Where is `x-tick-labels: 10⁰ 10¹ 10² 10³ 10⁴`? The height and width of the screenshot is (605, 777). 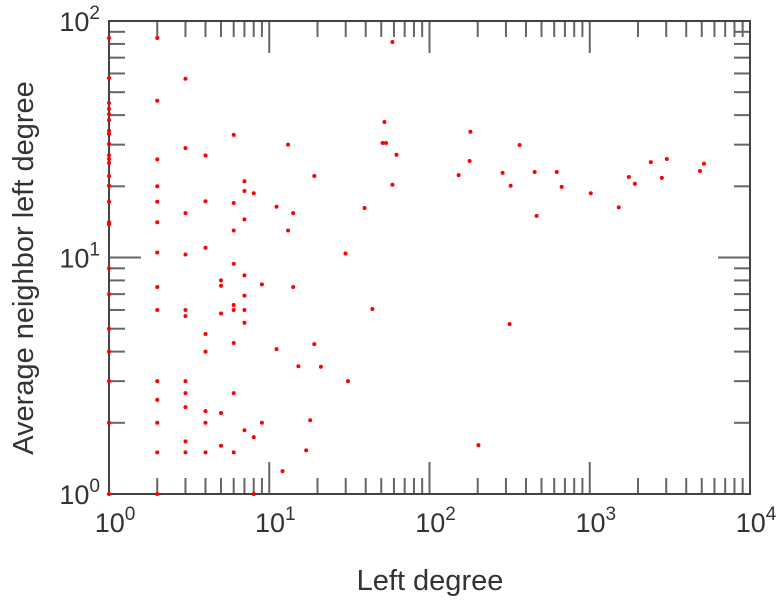
x-tick-labels: 10⁰ 10¹ 10² 10³ 10⁴ is located at coordinates (436, 521).